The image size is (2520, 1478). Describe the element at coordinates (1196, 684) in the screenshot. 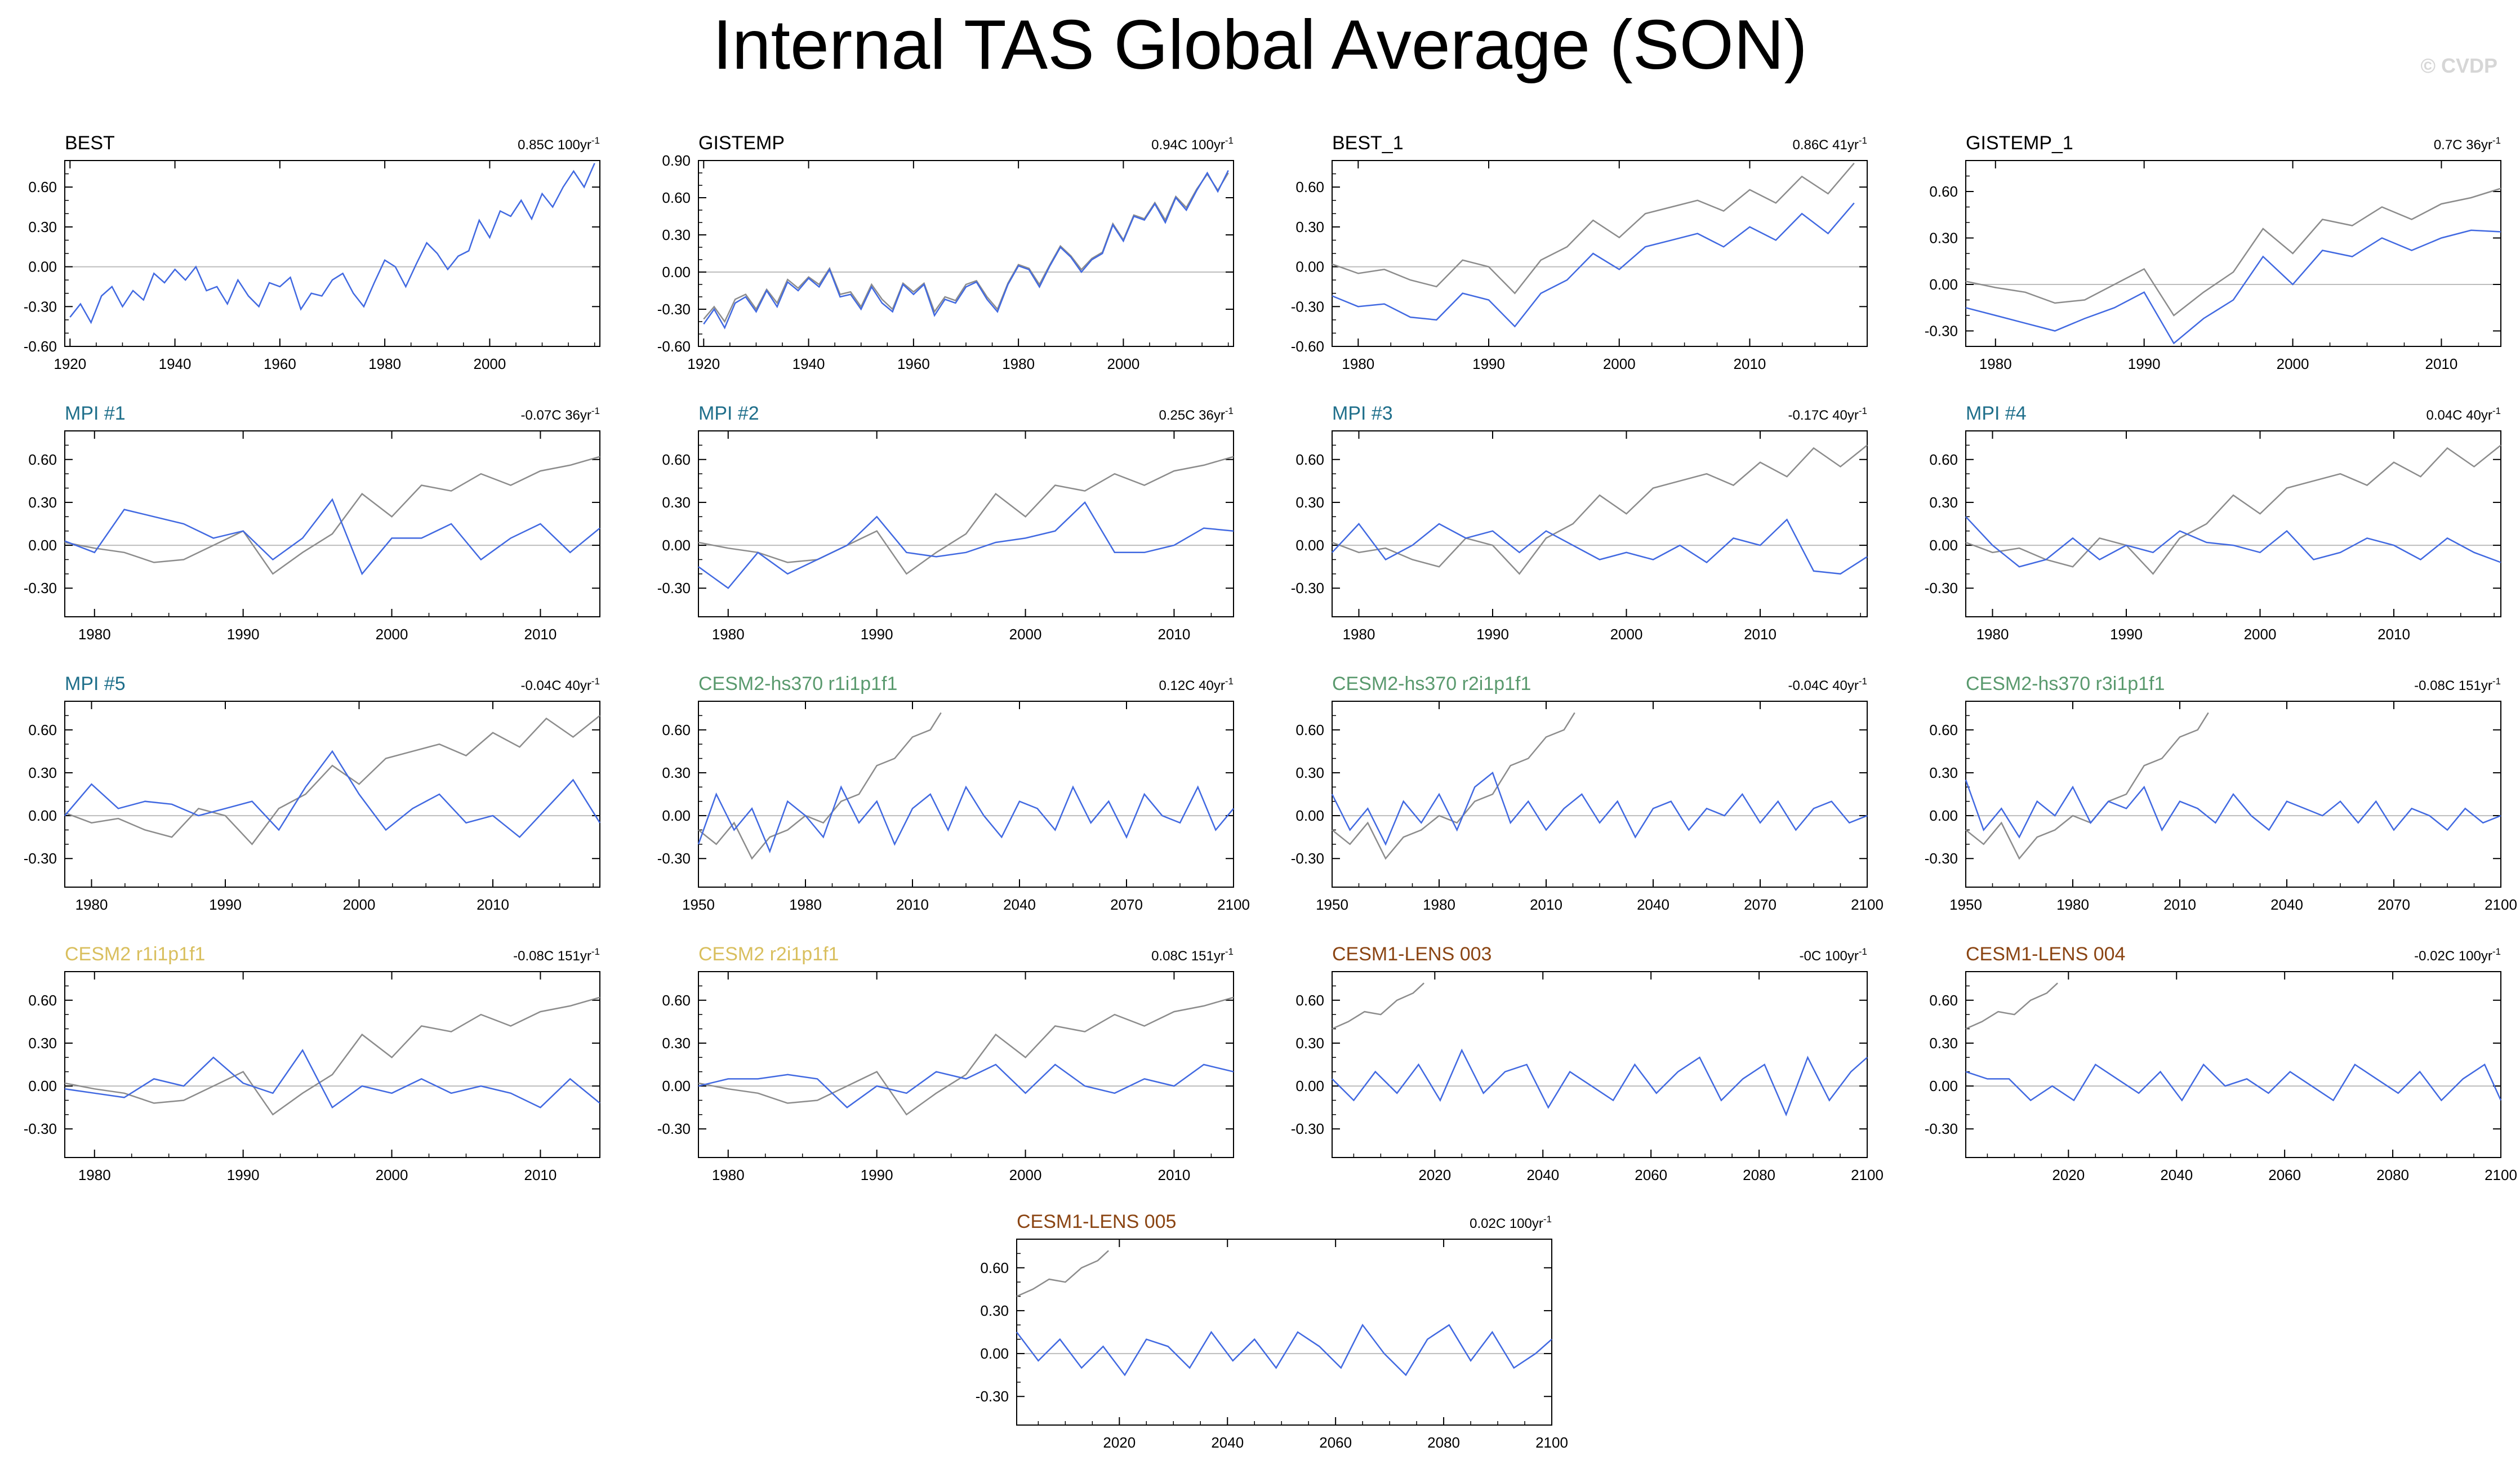

I see `trend-label: 0.12C 40yr-1` at that location.